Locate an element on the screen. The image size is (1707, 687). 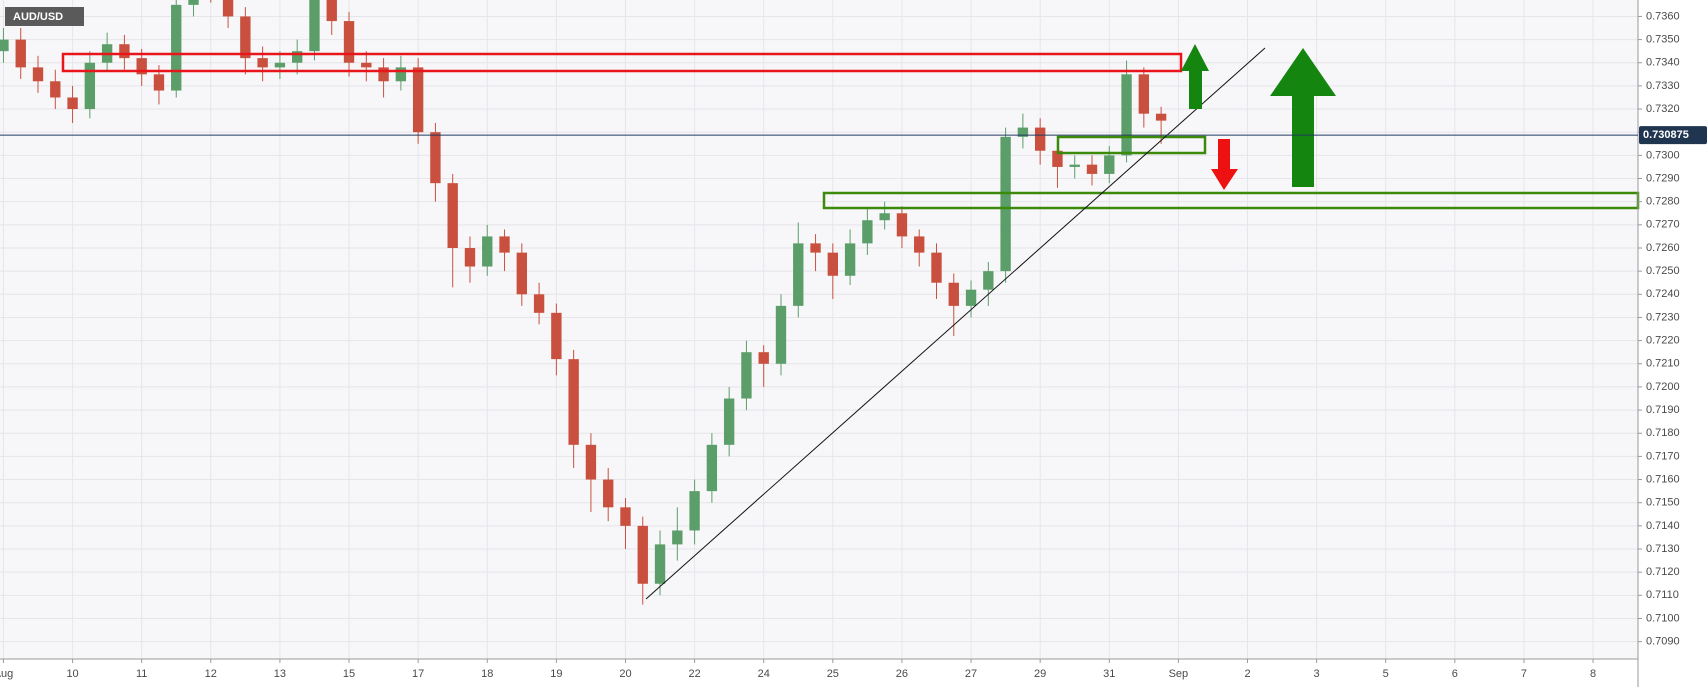
x-tick-label: 12 is located at coordinates (211, 674).